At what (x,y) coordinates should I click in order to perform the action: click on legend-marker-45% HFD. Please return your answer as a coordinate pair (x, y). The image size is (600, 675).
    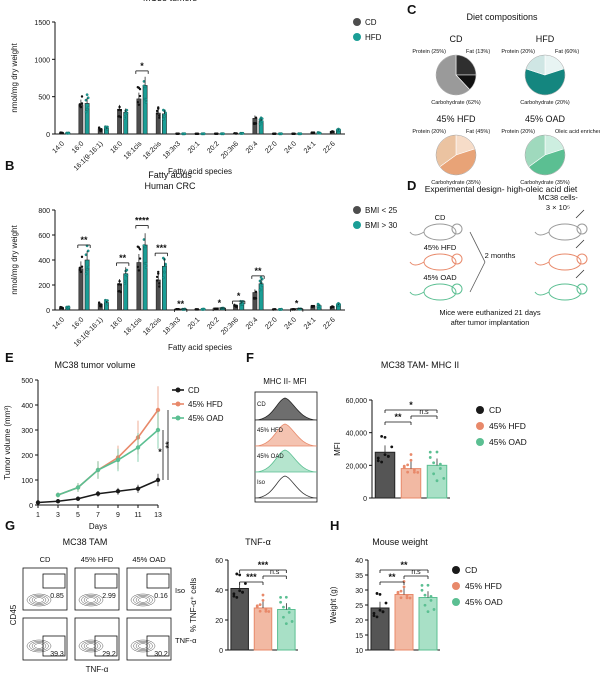
    Looking at the image, I should click on (480, 426).